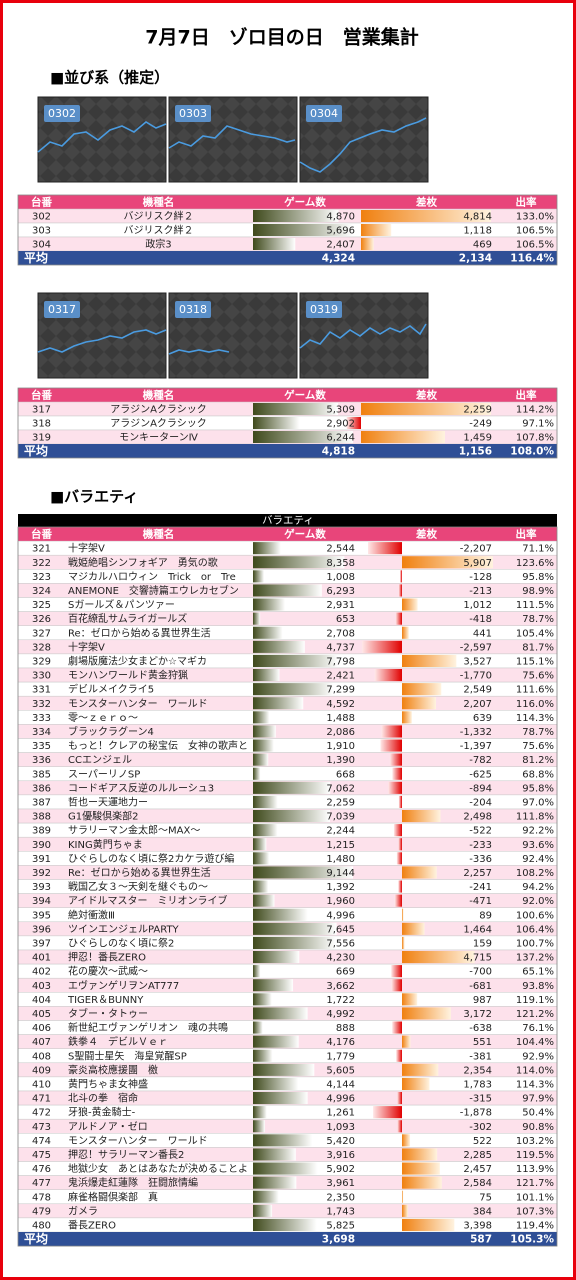 This screenshot has width=576, height=1280. Describe the element at coordinates (36, 257) in the screenshot. I see `average-label: 平均` at that location.